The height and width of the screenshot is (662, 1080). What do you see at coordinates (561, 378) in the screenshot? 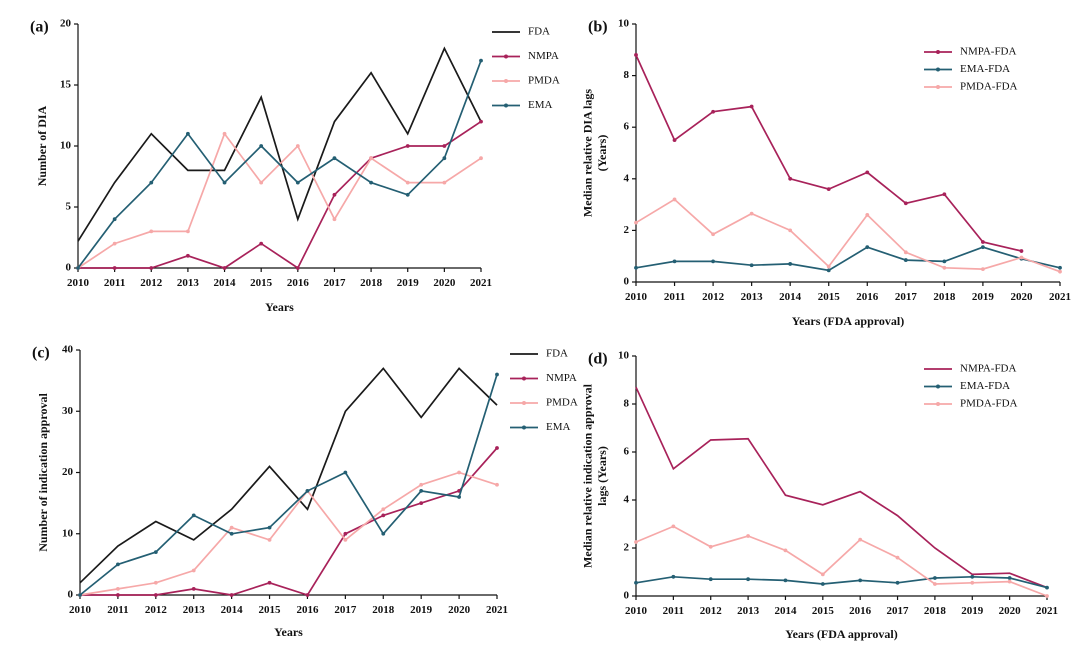
I see `legend-label: NMPA` at bounding box center [561, 378].